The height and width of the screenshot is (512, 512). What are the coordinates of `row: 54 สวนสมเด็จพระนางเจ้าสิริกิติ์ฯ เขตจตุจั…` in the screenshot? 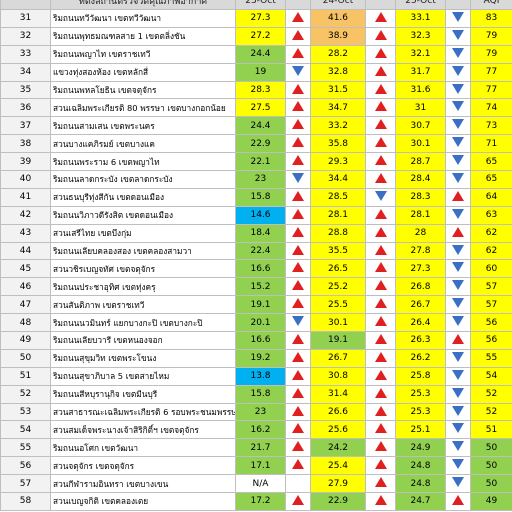 It's located at (256, 430).